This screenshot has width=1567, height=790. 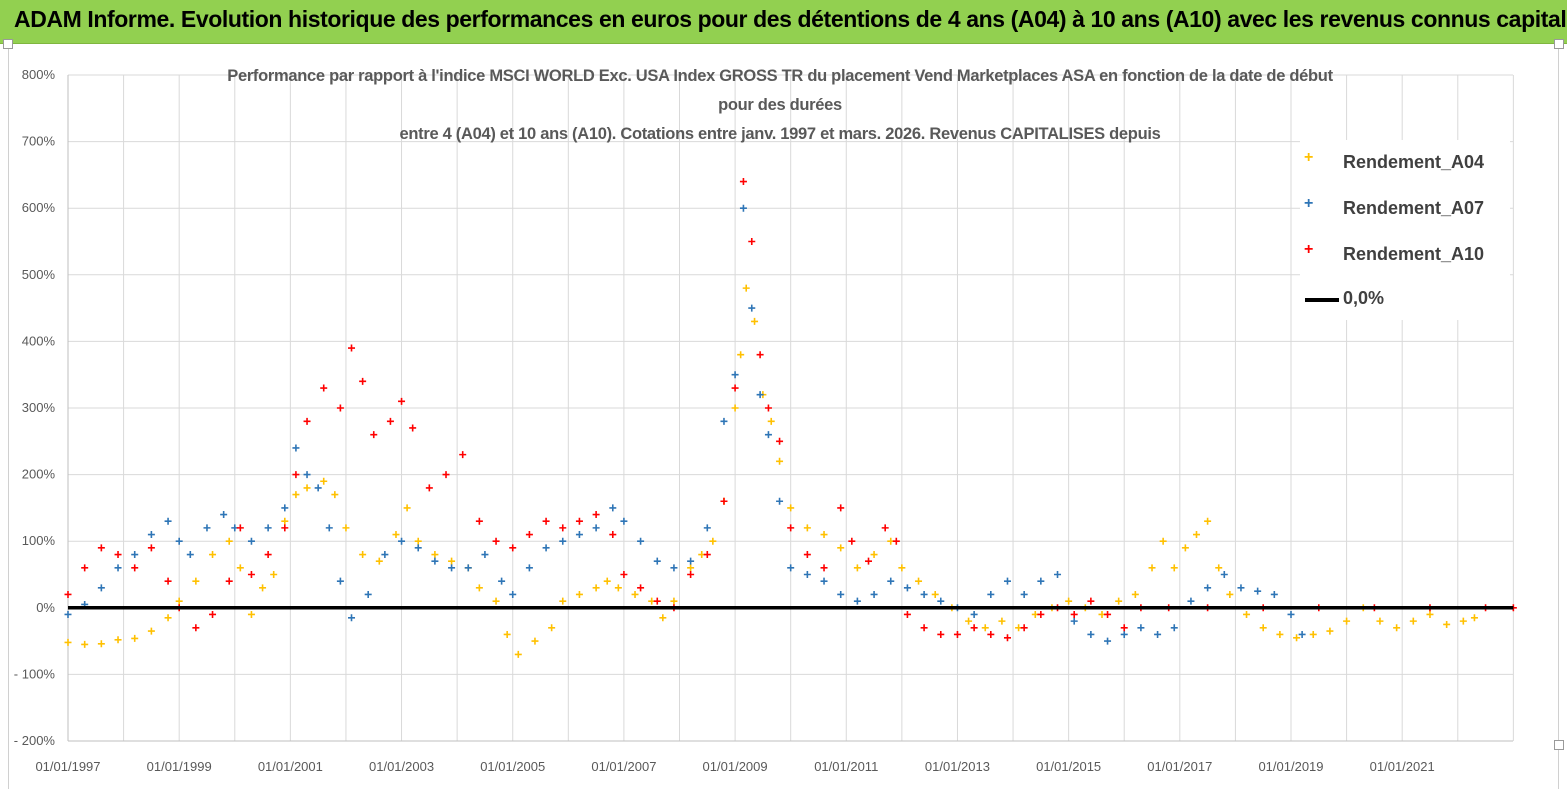 What do you see at coordinates (1414, 162) in the screenshot?
I see `legend-label-a04: Rendement_A04` at bounding box center [1414, 162].